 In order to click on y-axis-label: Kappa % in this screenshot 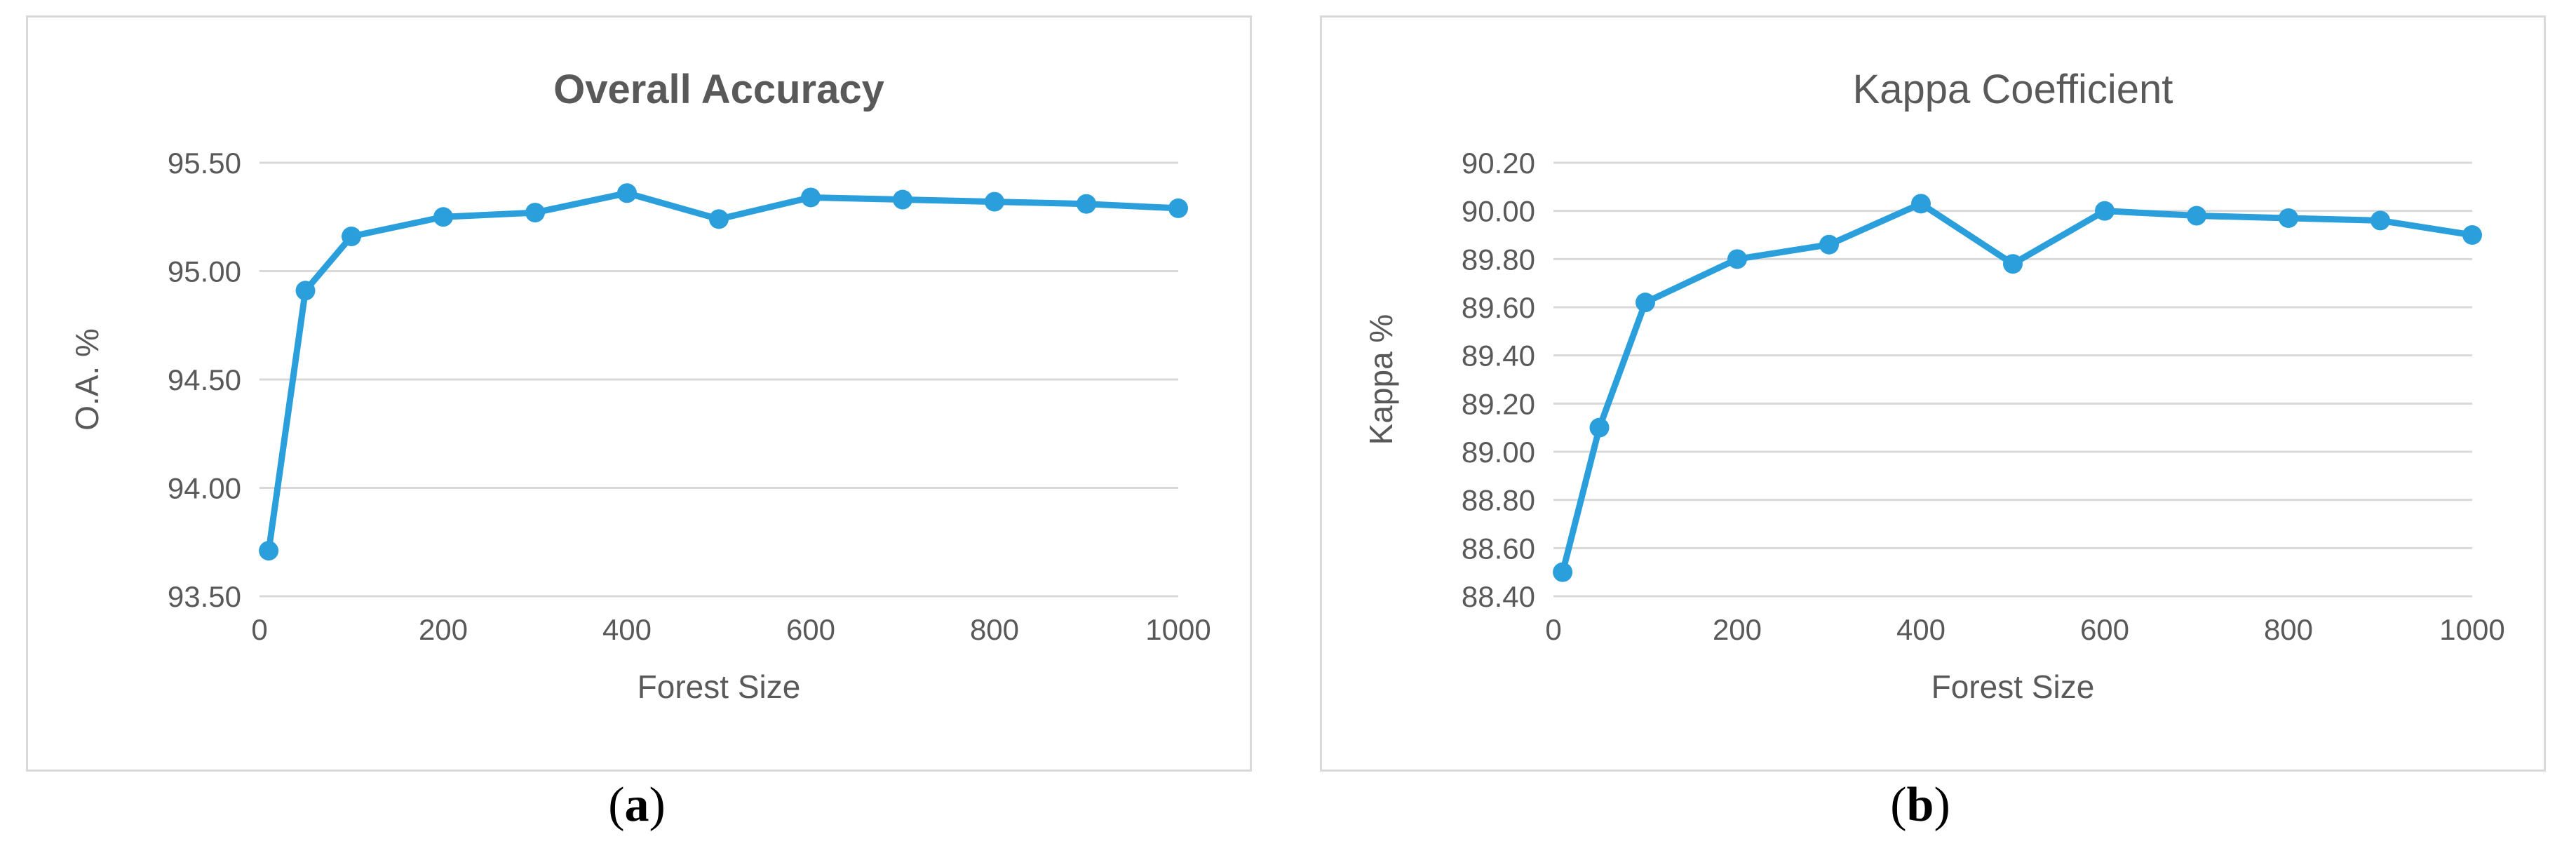, I will do `click(1381, 379)`.